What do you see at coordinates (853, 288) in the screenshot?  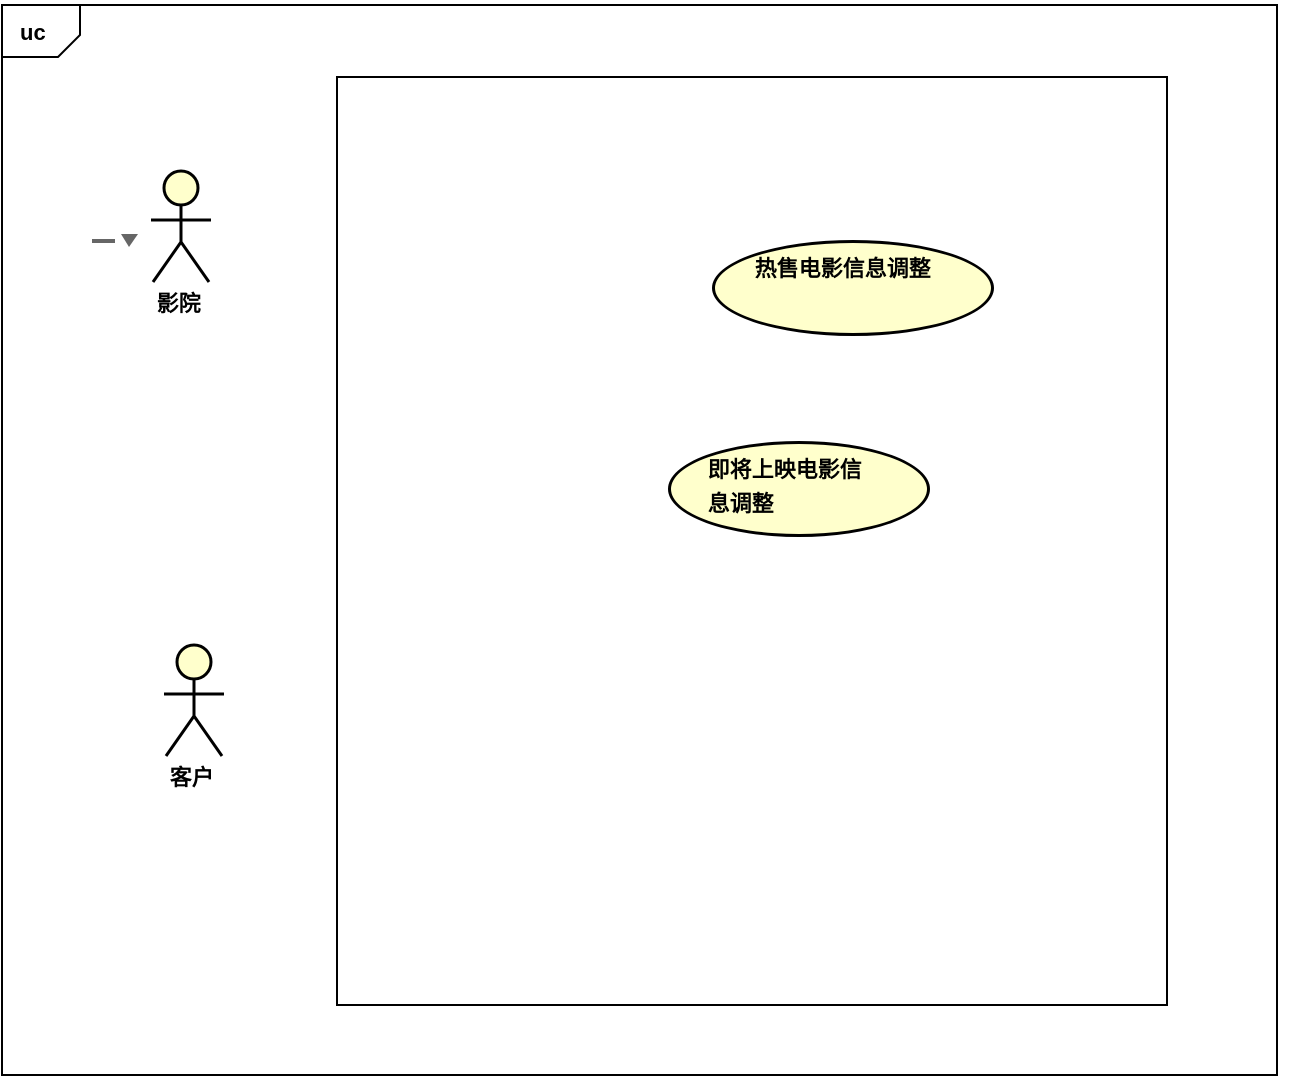 I see `usecase-hot-movie-adjust` at bounding box center [853, 288].